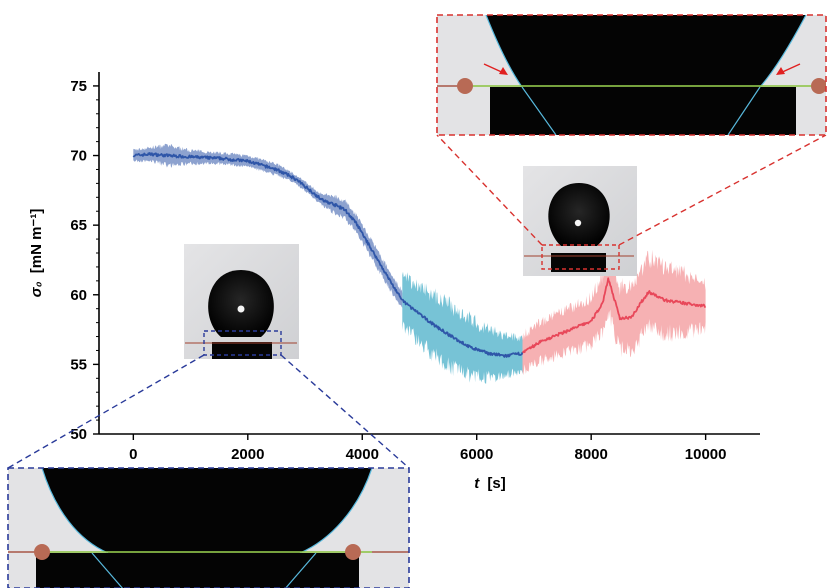  Describe the element at coordinates (78, 295) in the screenshot. I see `y-tick-label: 60` at that location.